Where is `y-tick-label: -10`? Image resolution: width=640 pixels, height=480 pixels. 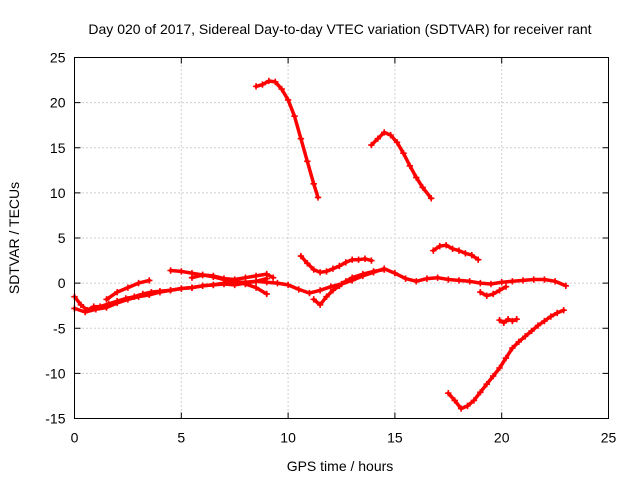
y-tick-label: -10 is located at coordinates (55, 373).